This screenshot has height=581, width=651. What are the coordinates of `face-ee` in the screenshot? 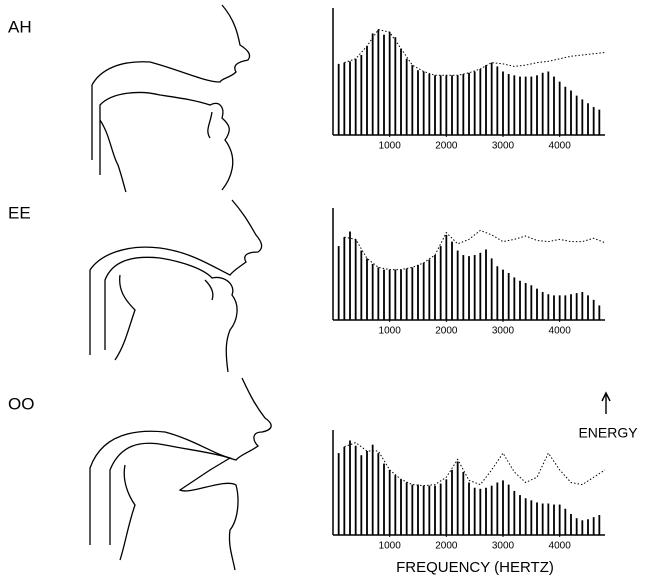 It's located at (176, 286).